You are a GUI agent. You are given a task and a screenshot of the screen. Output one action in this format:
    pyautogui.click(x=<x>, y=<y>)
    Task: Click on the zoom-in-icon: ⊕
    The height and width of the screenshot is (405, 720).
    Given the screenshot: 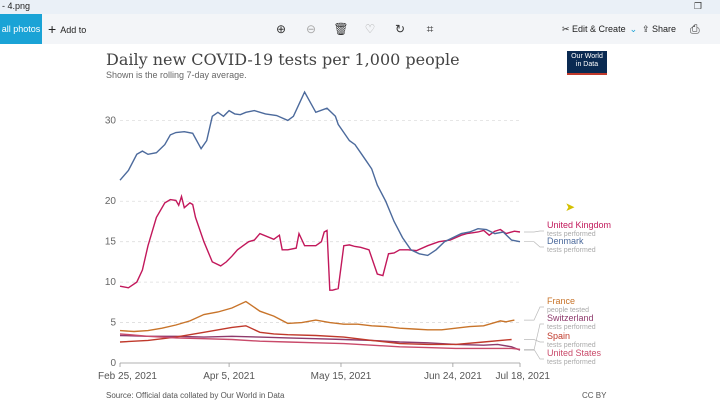 What is the action you would take?
    pyautogui.click(x=281, y=29)
    